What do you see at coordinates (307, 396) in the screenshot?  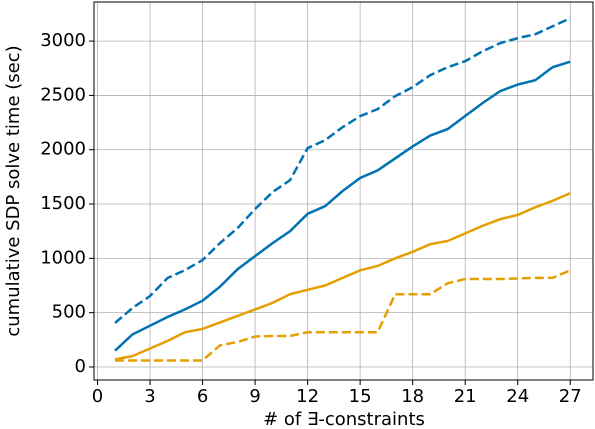 I see `x-tick-label: 12` at bounding box center [307, 396].